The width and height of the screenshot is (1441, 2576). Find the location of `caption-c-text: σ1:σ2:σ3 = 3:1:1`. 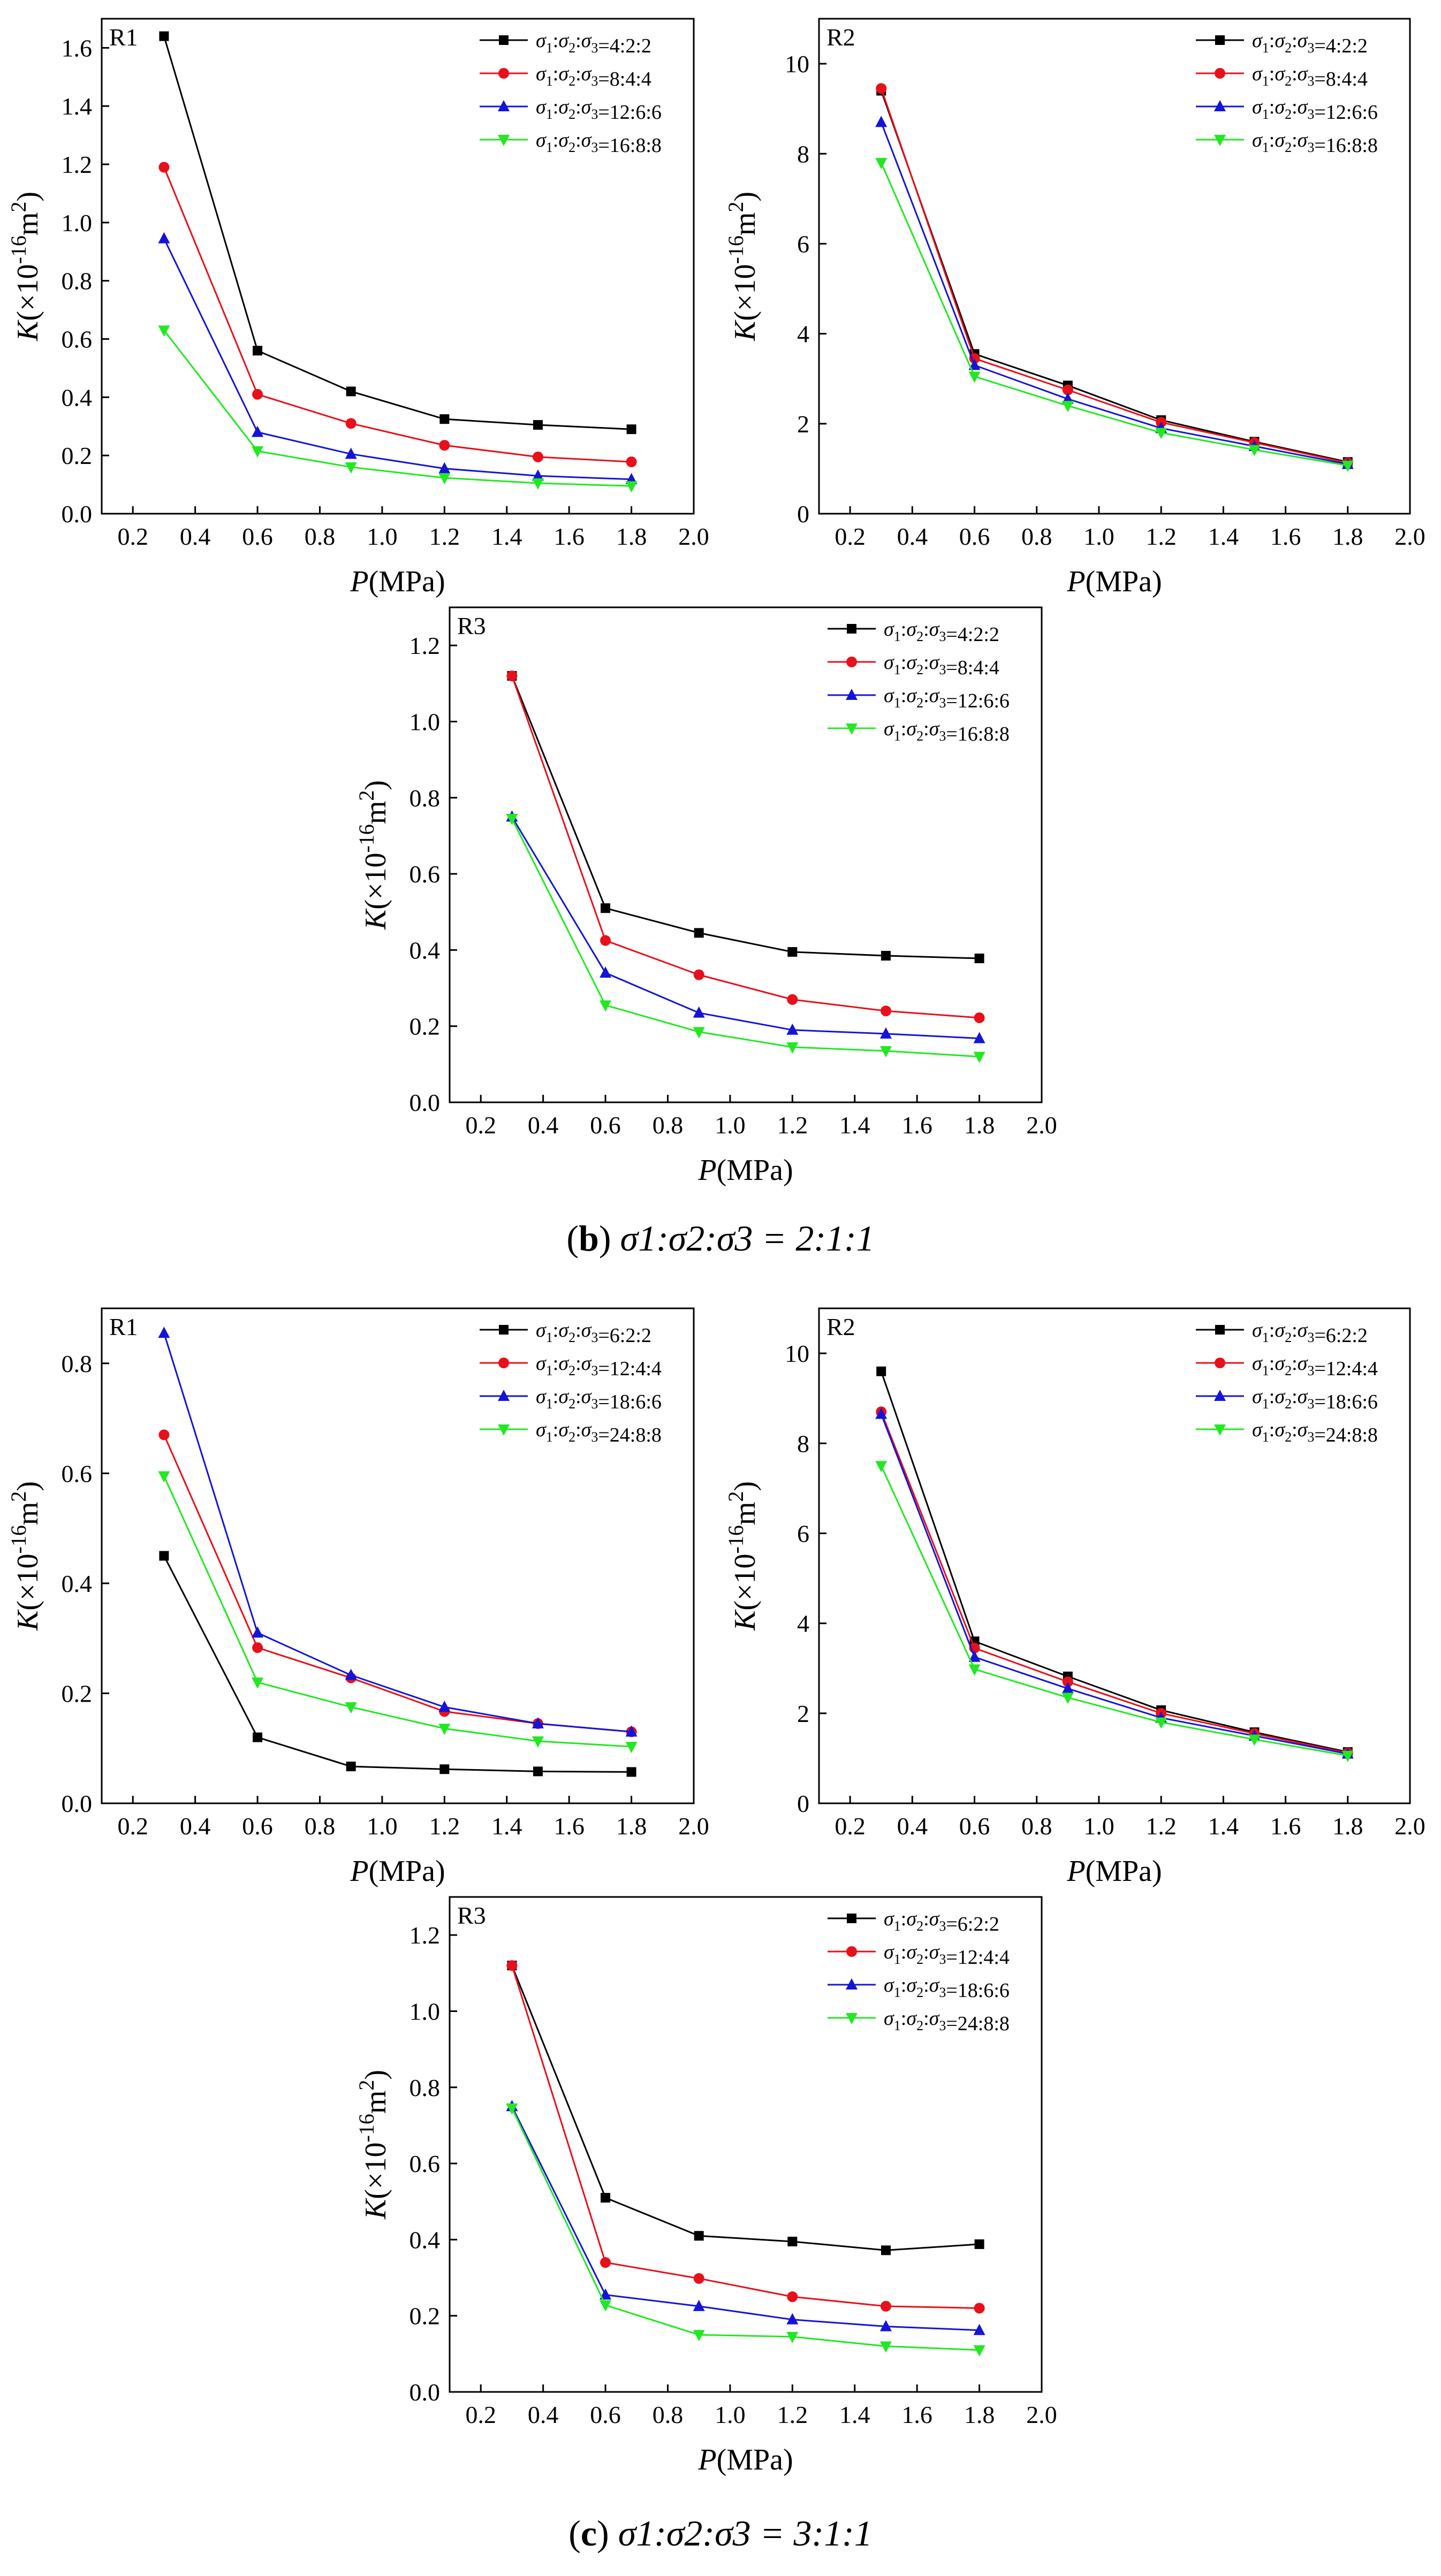

caption-c-text: σ1:σ2:σ3 = 3:1:1 is located at coordinates (745, 2533).